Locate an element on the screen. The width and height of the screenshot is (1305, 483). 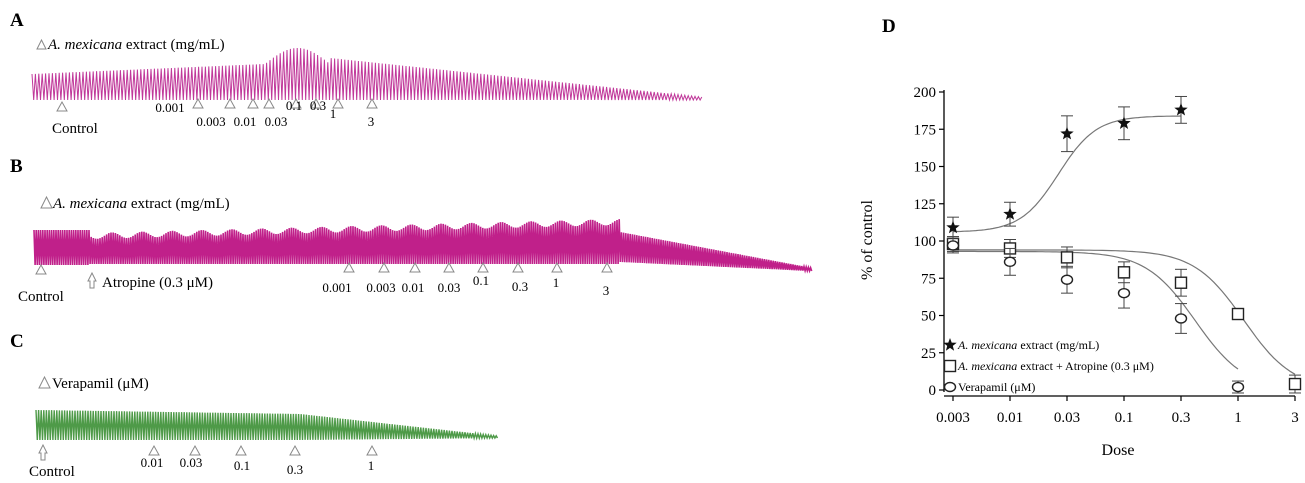
panel-b-trace is located at coordinates (423, 246).